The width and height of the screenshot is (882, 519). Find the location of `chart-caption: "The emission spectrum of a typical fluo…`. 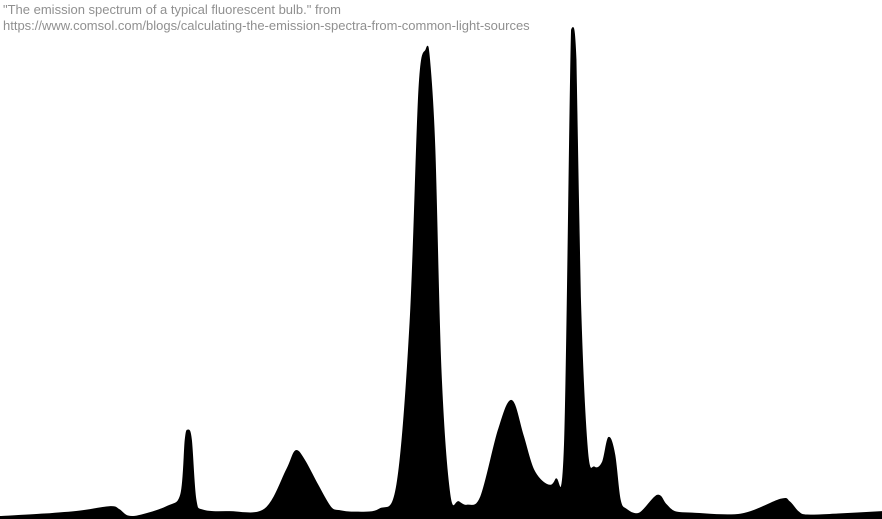

chart-caption: "The emission spectrum of a typical fluo… is located at coordinates (266, 18).